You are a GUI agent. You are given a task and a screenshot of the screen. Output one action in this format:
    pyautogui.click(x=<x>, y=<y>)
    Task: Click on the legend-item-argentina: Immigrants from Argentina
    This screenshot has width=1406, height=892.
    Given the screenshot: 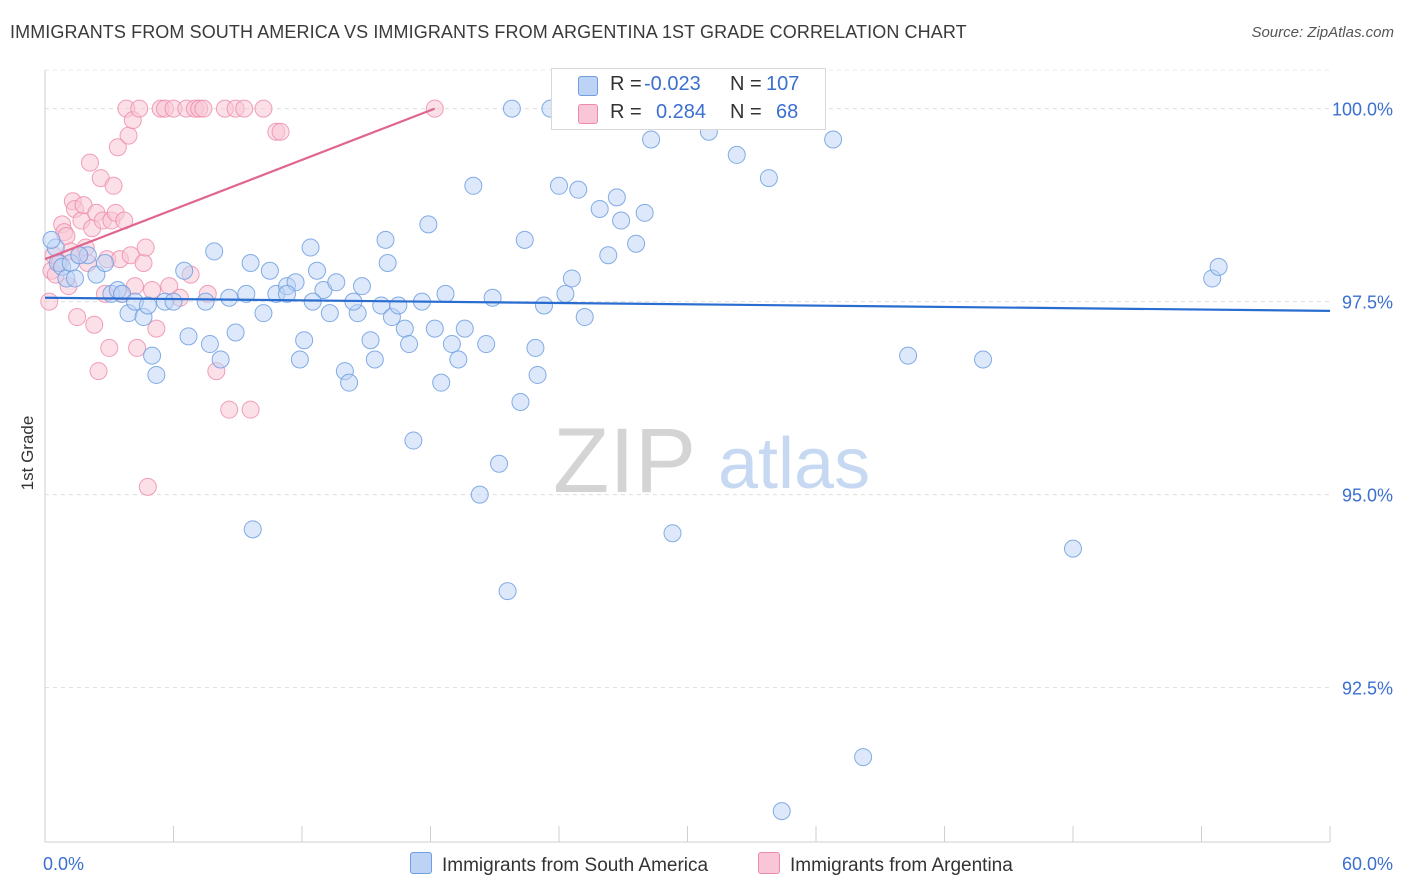 What is the action you would take?
    pyautogui.click(x=885, y=864)
    